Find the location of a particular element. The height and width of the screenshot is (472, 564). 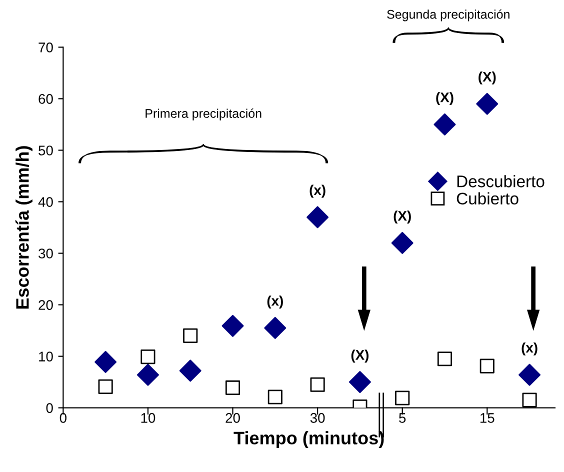

annotation: Primera precipitación is located at coordinates (204, 114).